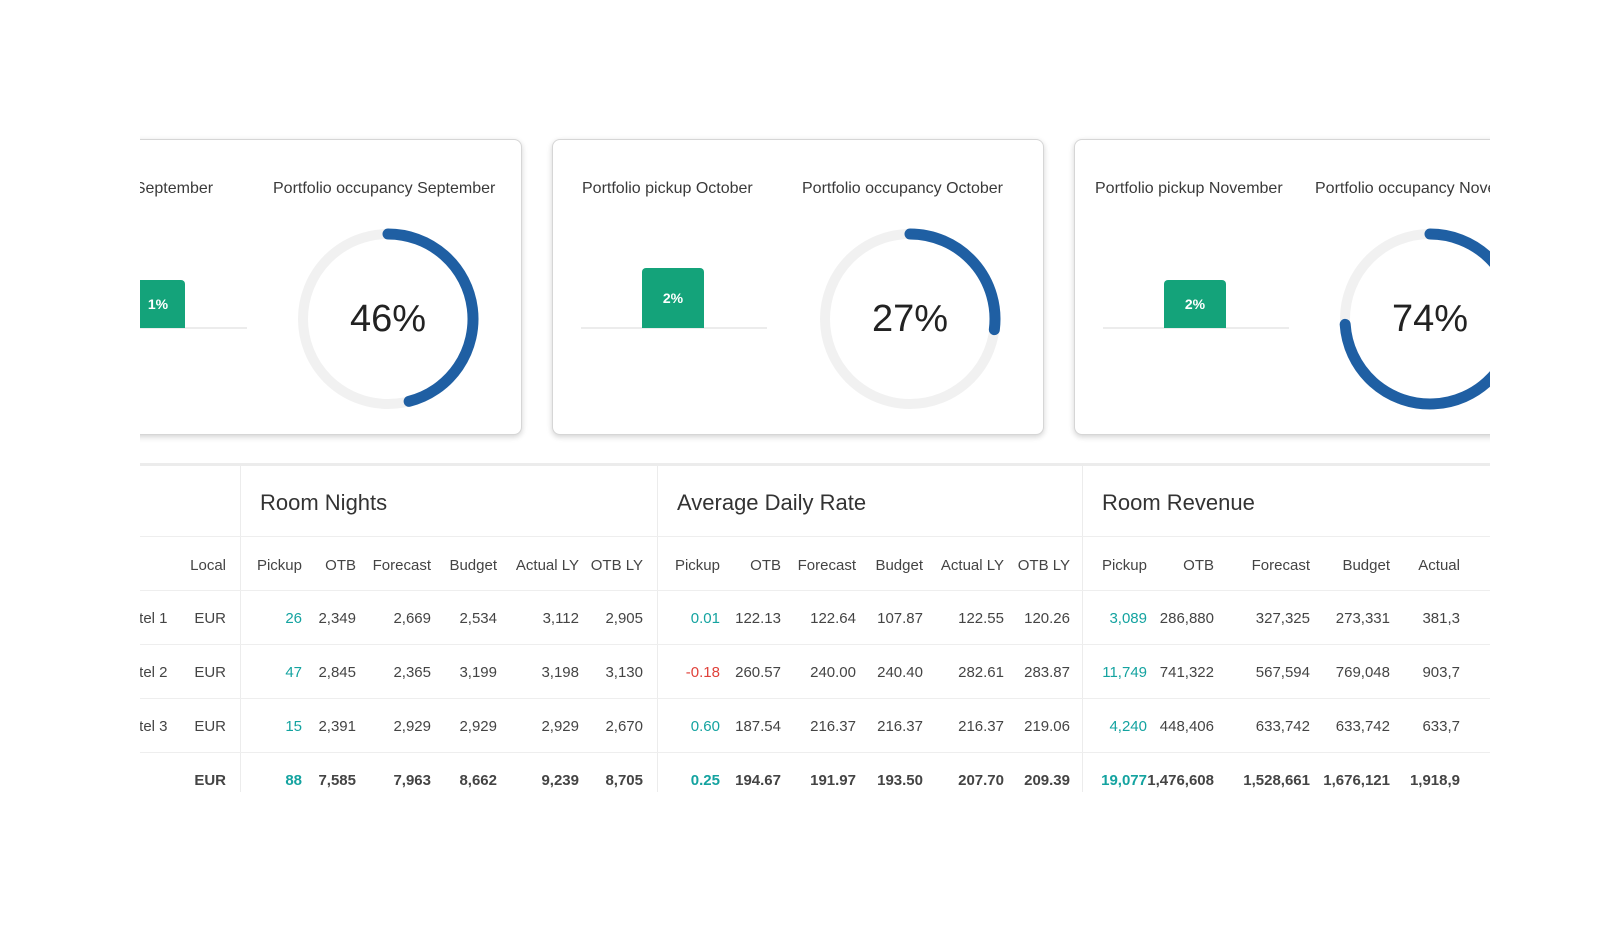 This screenshot has width=1600, height=937. I want to click on cell-adr-budget: 107.87, so click(900, 618).